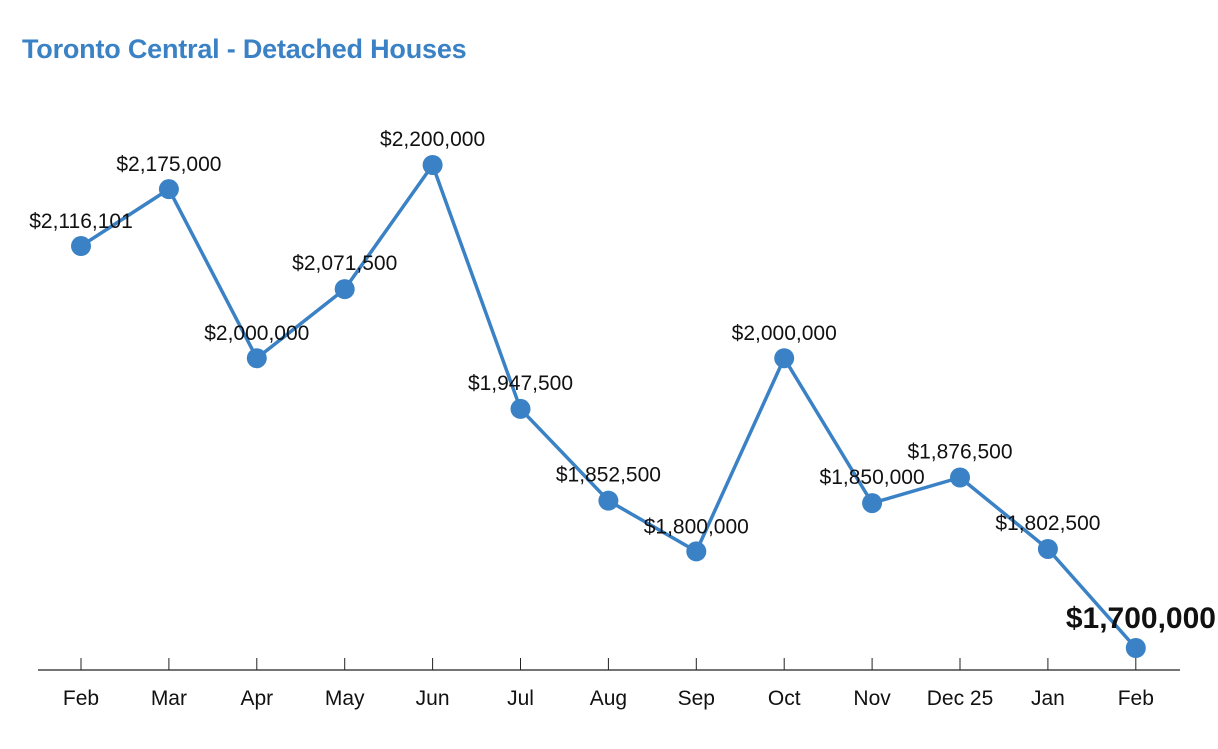  What do you see at coordinates (256, 698) in the screenshot?
I see `x-tick-label: Apr` at bounding box center [256, 698].